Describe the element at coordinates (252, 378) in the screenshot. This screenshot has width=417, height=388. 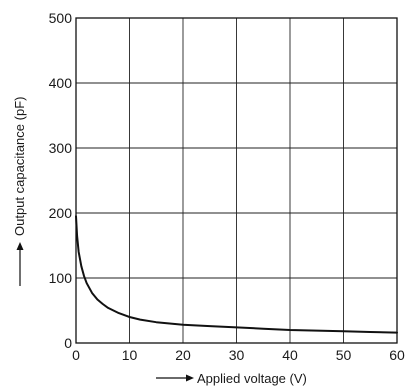
I see `x-axis-label: Applied voltage (V)` at that location.